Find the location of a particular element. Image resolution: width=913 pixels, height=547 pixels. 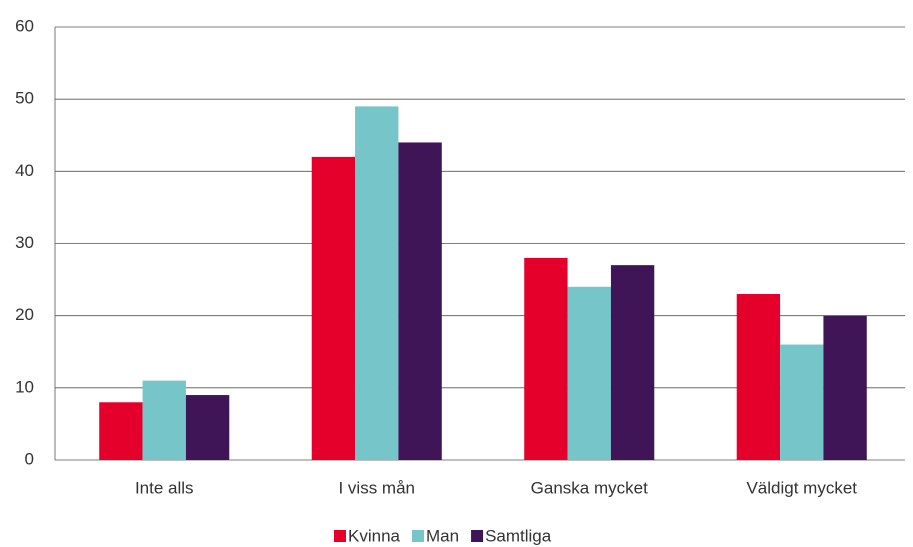

y-tick-label: 30 is located at coordinates (24, 242).